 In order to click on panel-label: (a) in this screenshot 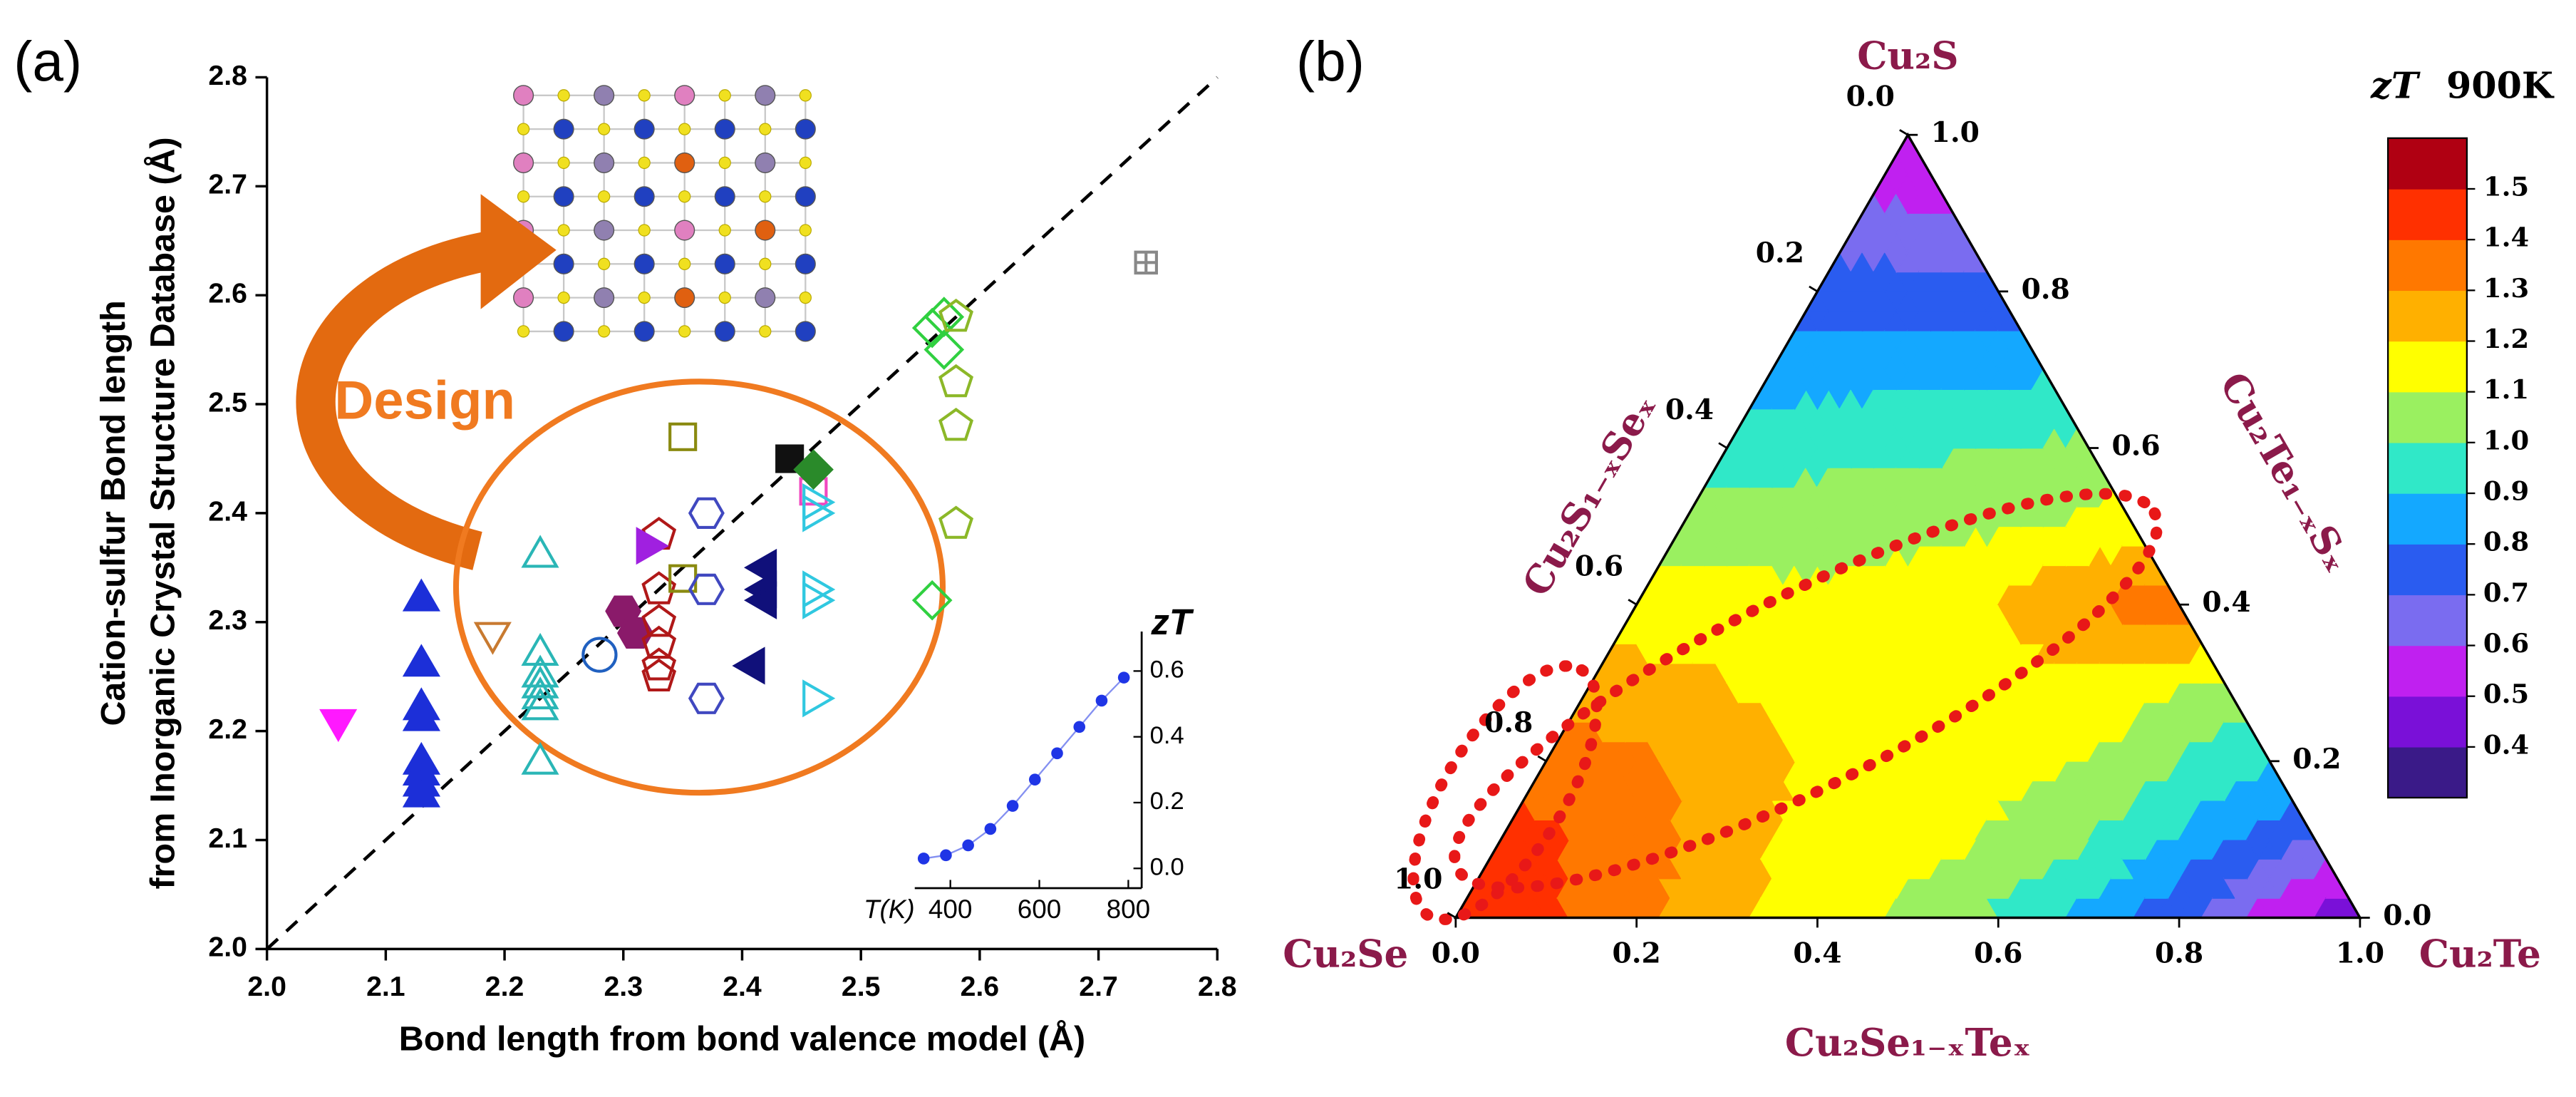, I will do `click(48, 61)`.